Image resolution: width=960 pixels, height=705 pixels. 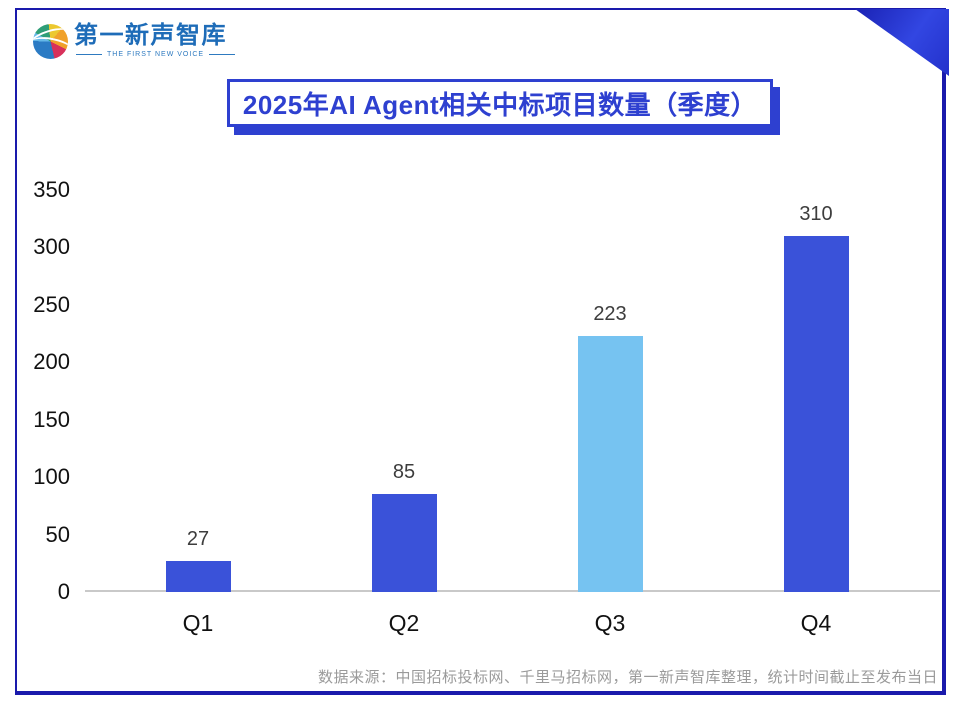 I want to click on brand-logo: 第一新声智库 THE FIRST NEW VOICE, so click(x=134, y=40).